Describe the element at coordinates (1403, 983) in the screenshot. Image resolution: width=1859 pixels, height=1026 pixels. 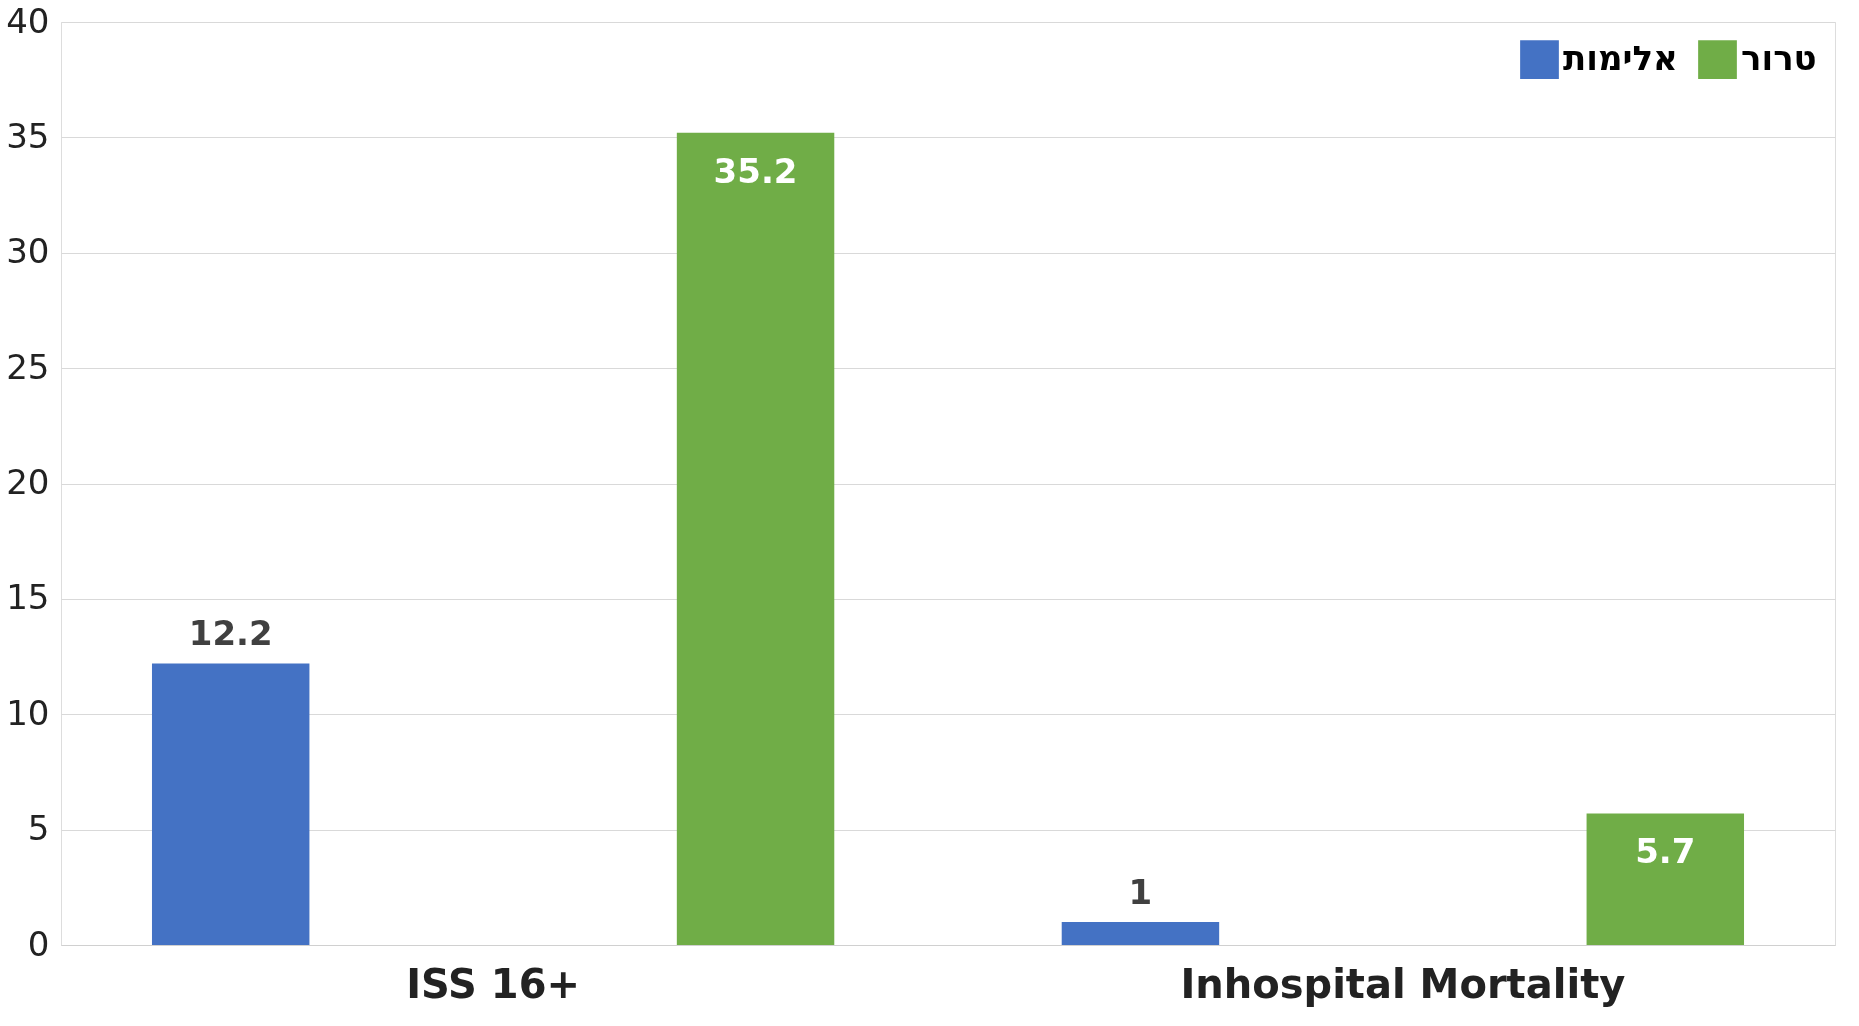
I see `x-tick-label: Inhospital Mortality` at that location.